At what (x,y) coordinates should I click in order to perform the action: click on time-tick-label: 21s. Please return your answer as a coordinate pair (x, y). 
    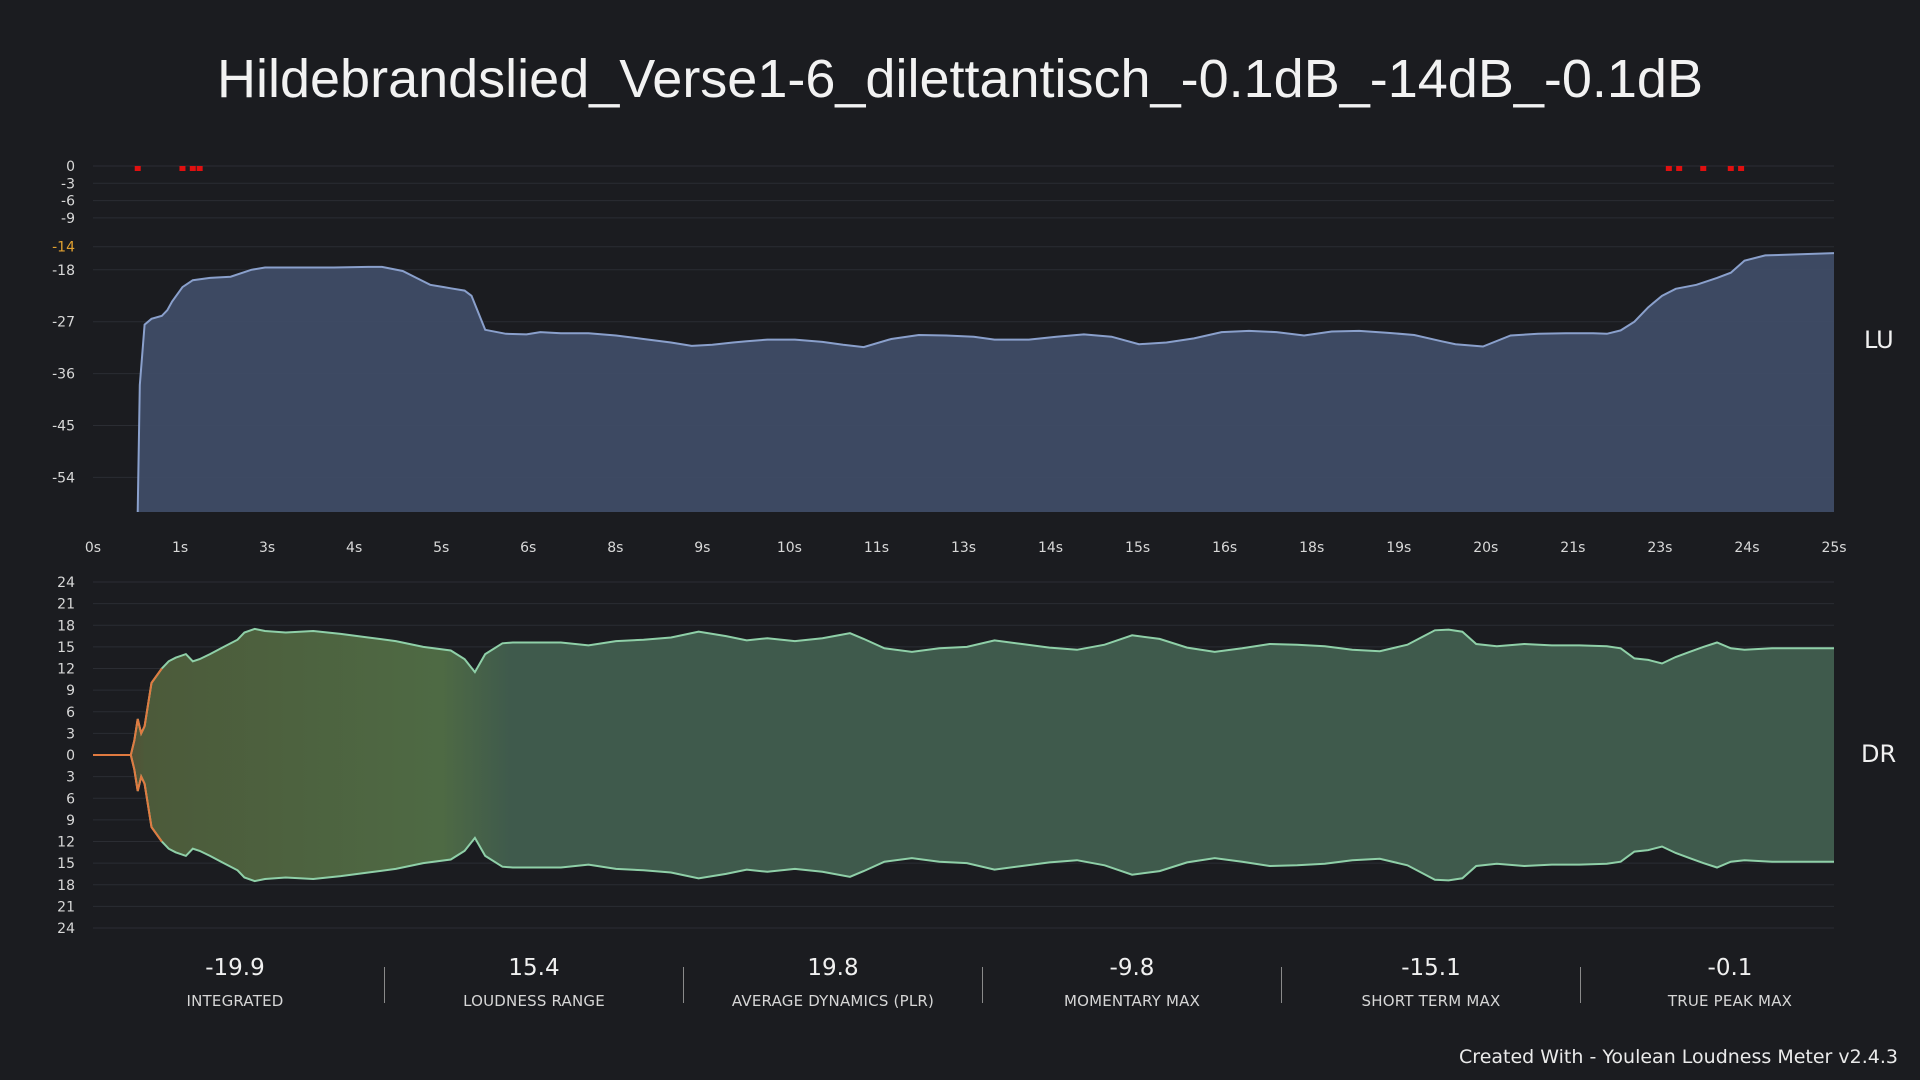
    Looking at the image, I should click on (1572, 548).